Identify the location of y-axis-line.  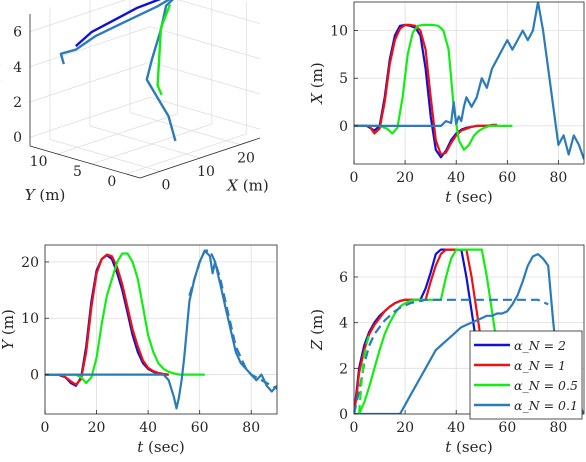
(85, 162).